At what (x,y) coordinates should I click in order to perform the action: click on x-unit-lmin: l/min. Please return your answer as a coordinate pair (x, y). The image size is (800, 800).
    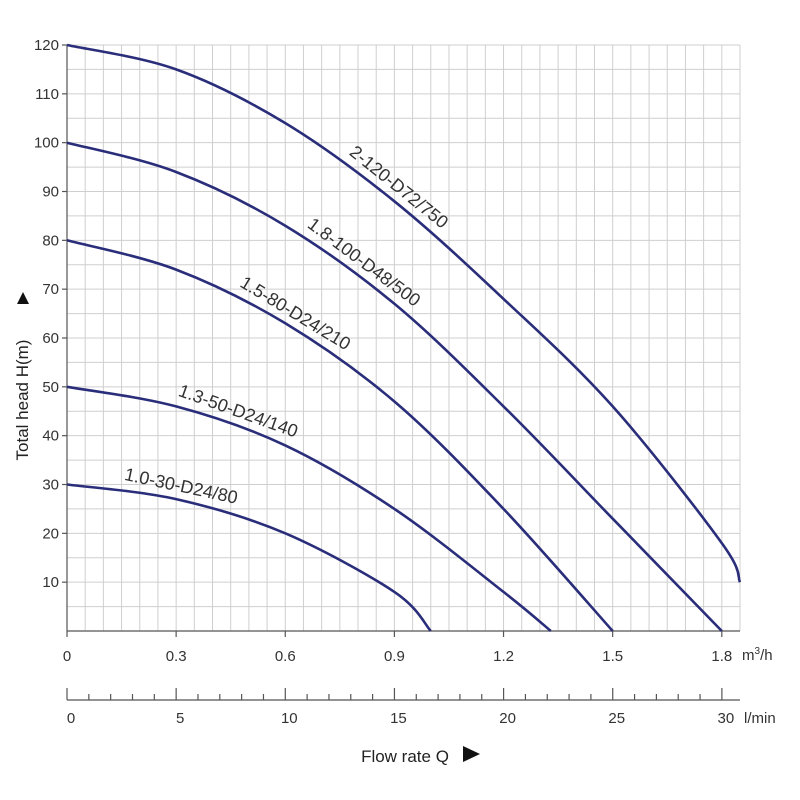
    Looking at the image, I should click on (760, 718).